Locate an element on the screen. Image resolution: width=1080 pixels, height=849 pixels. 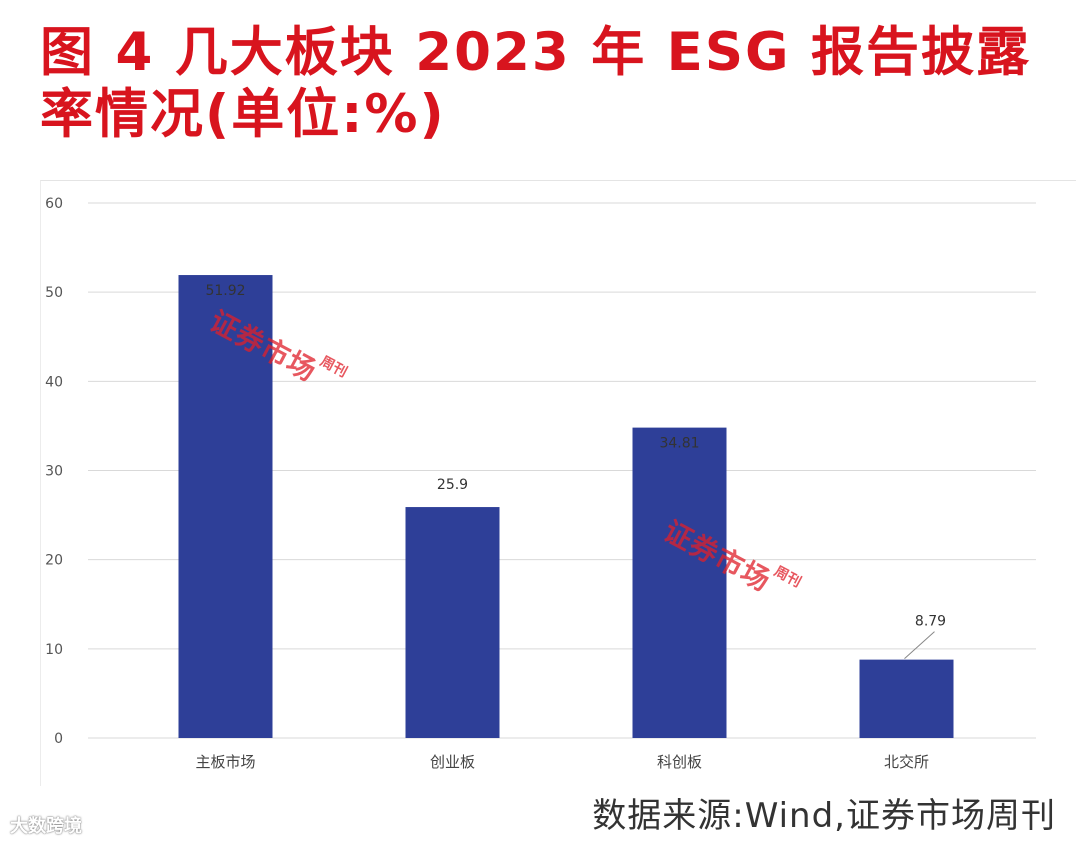
x-tick-label: 科创板 is located at coordinates (679, 762).